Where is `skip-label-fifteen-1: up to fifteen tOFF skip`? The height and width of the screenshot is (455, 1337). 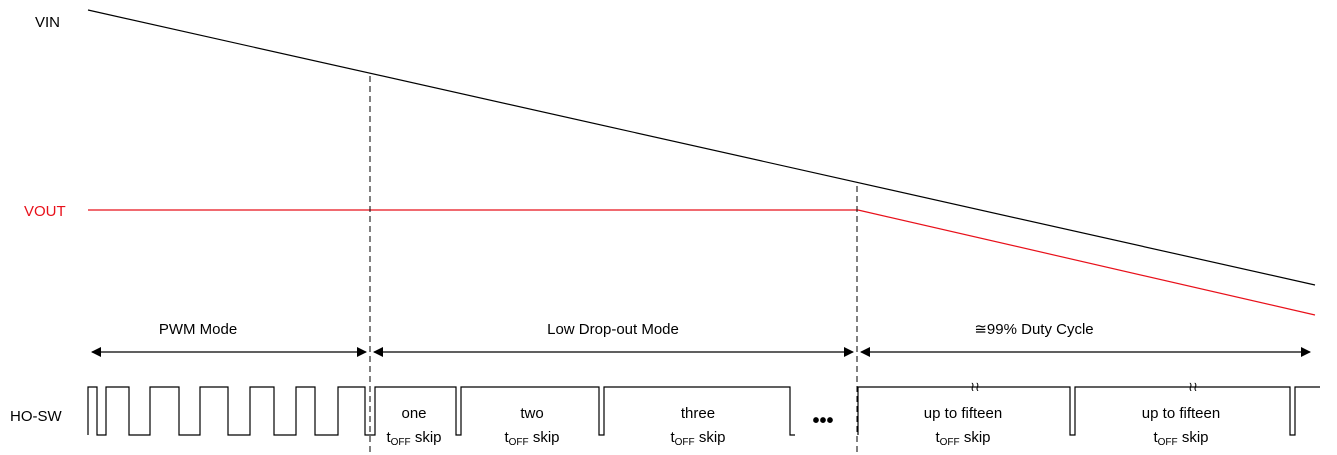 skip-label-fifteen-1: up to fifteen tOFF skip is located at coordinates (963, 426).